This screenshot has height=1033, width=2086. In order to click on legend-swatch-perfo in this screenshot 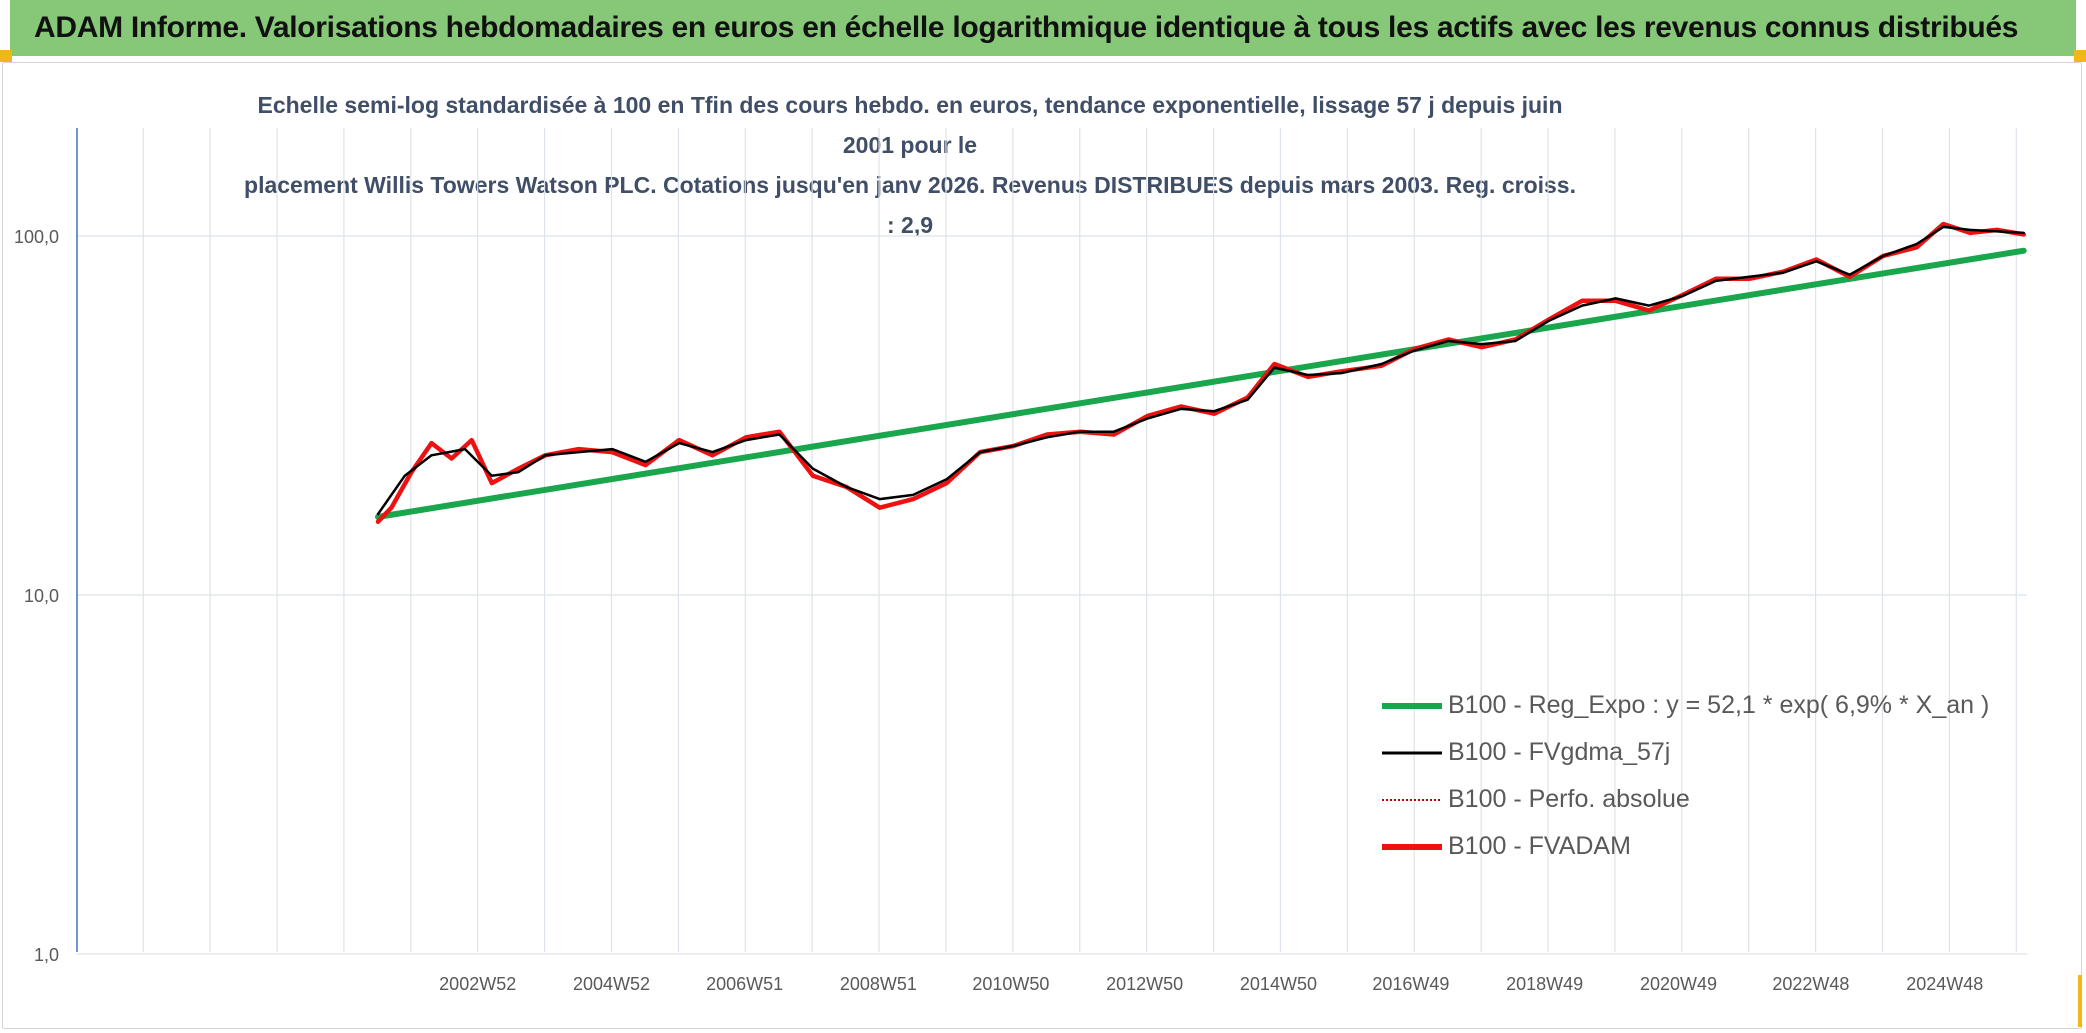, I will do `click(1412, 799)`.